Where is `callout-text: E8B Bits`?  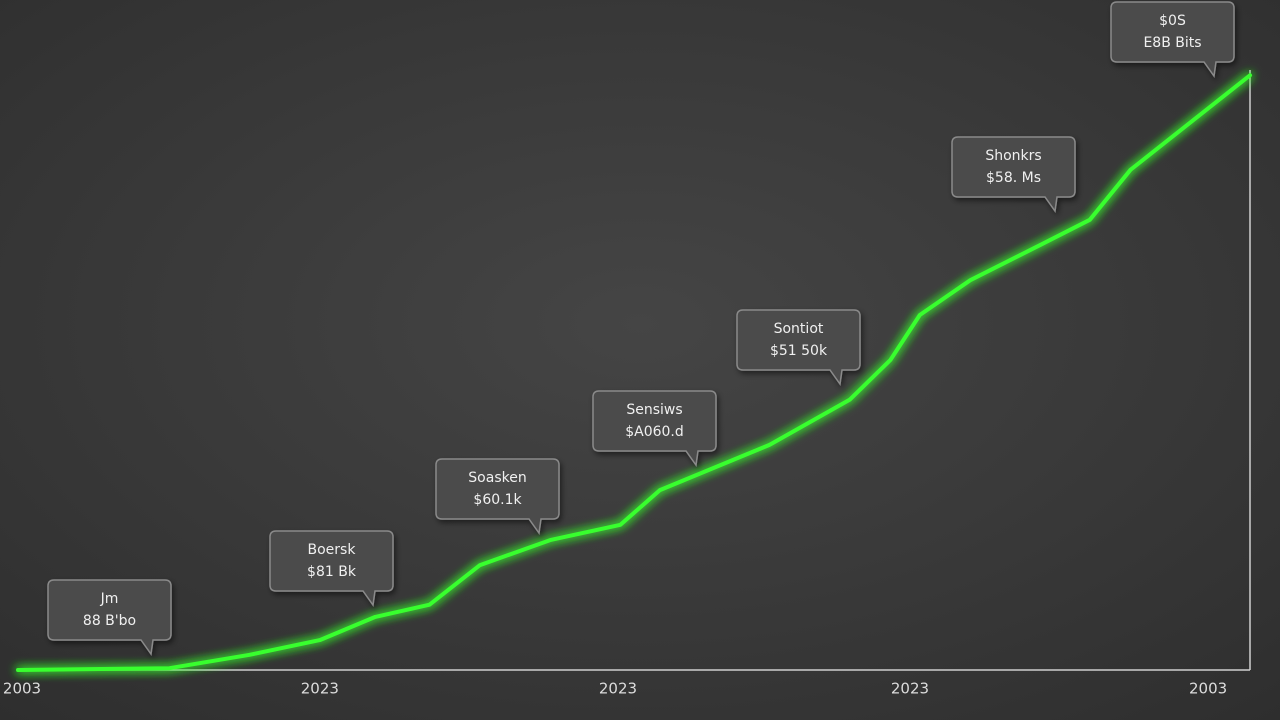
callout-text: E8B Bits is located at coordinates (1172, 43).